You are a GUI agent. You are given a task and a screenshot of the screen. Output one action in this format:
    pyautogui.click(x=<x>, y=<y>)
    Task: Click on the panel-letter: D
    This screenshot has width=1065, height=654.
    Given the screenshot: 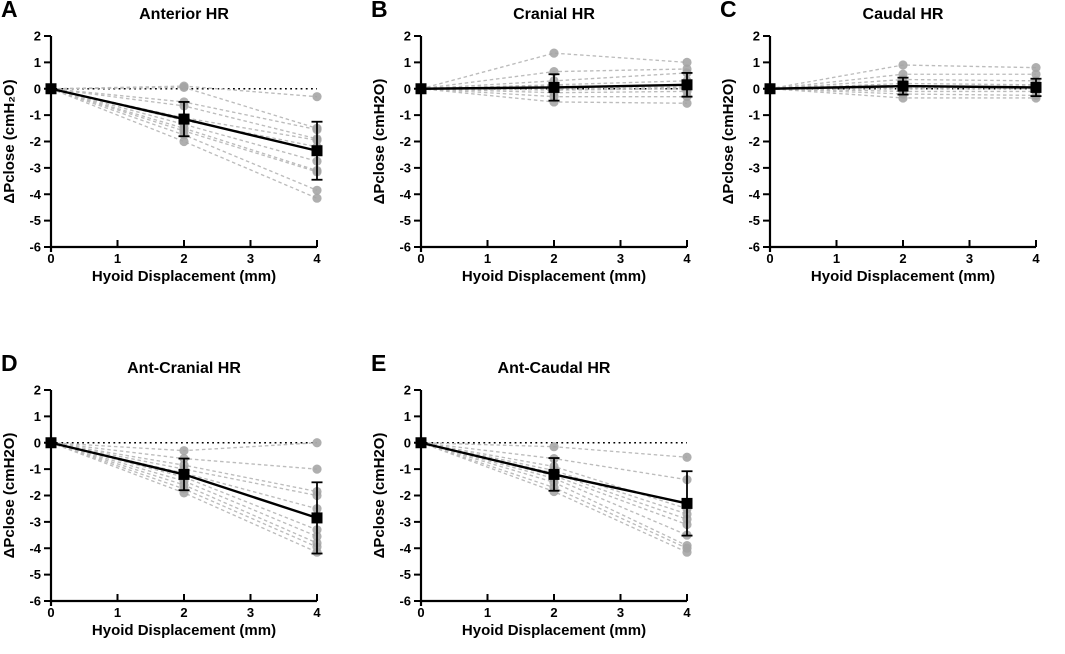 What is the action you would take?
    pyautogui.click(x=9, y=363)
    